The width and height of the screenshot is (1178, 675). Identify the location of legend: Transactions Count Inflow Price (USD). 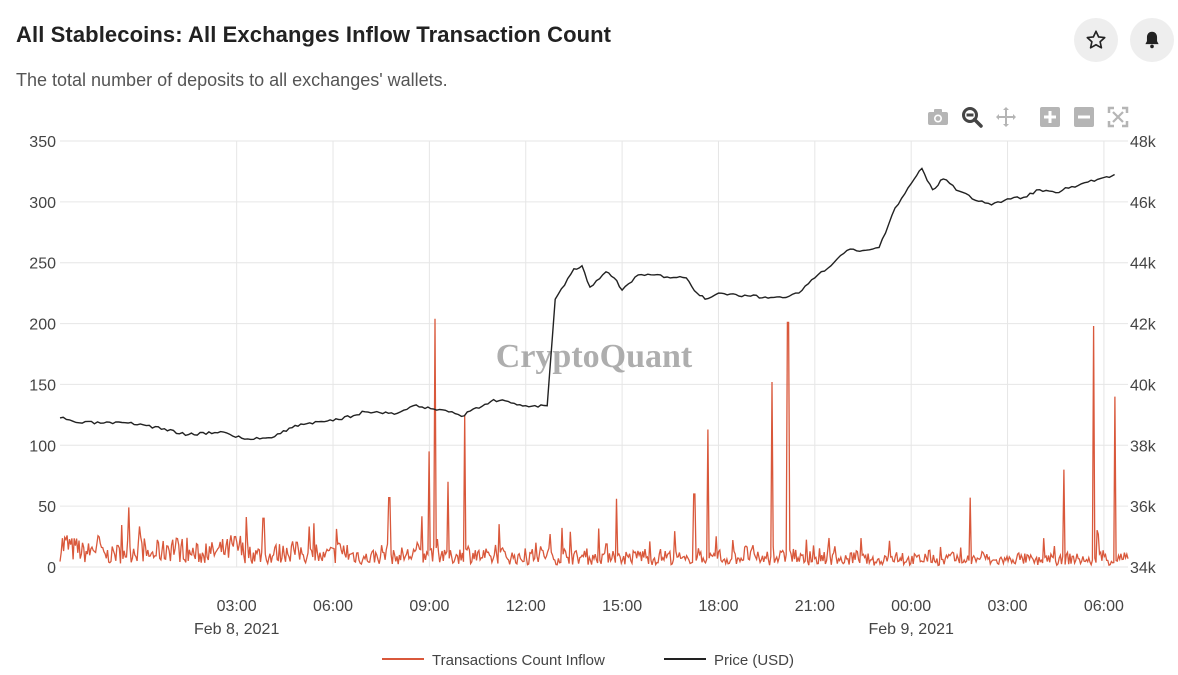
(588, 660).